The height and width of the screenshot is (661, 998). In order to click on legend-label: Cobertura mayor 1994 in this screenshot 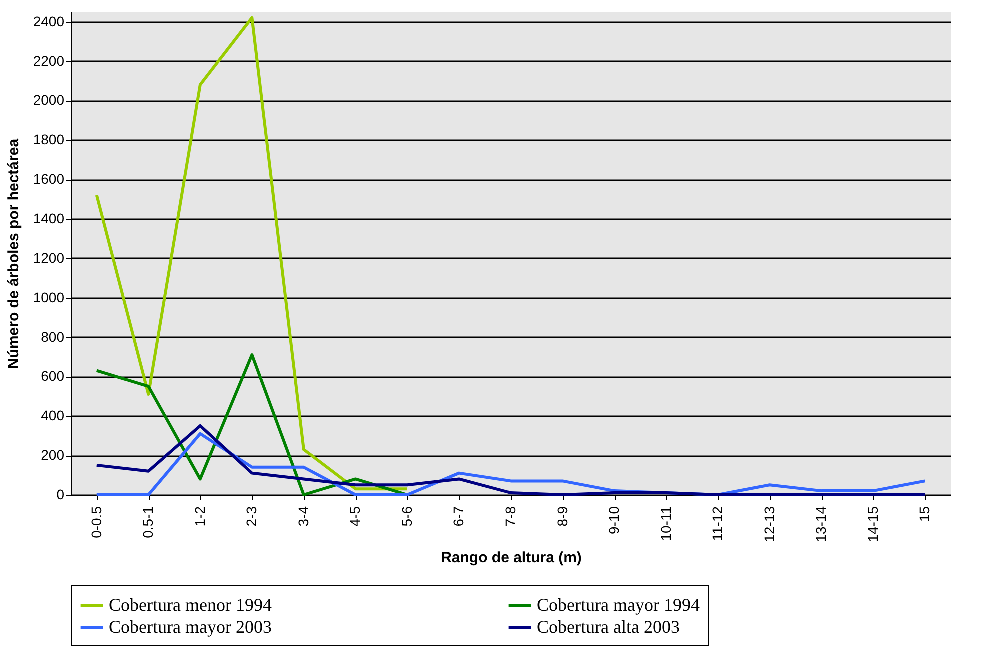, I will do `click(618, 605)`.